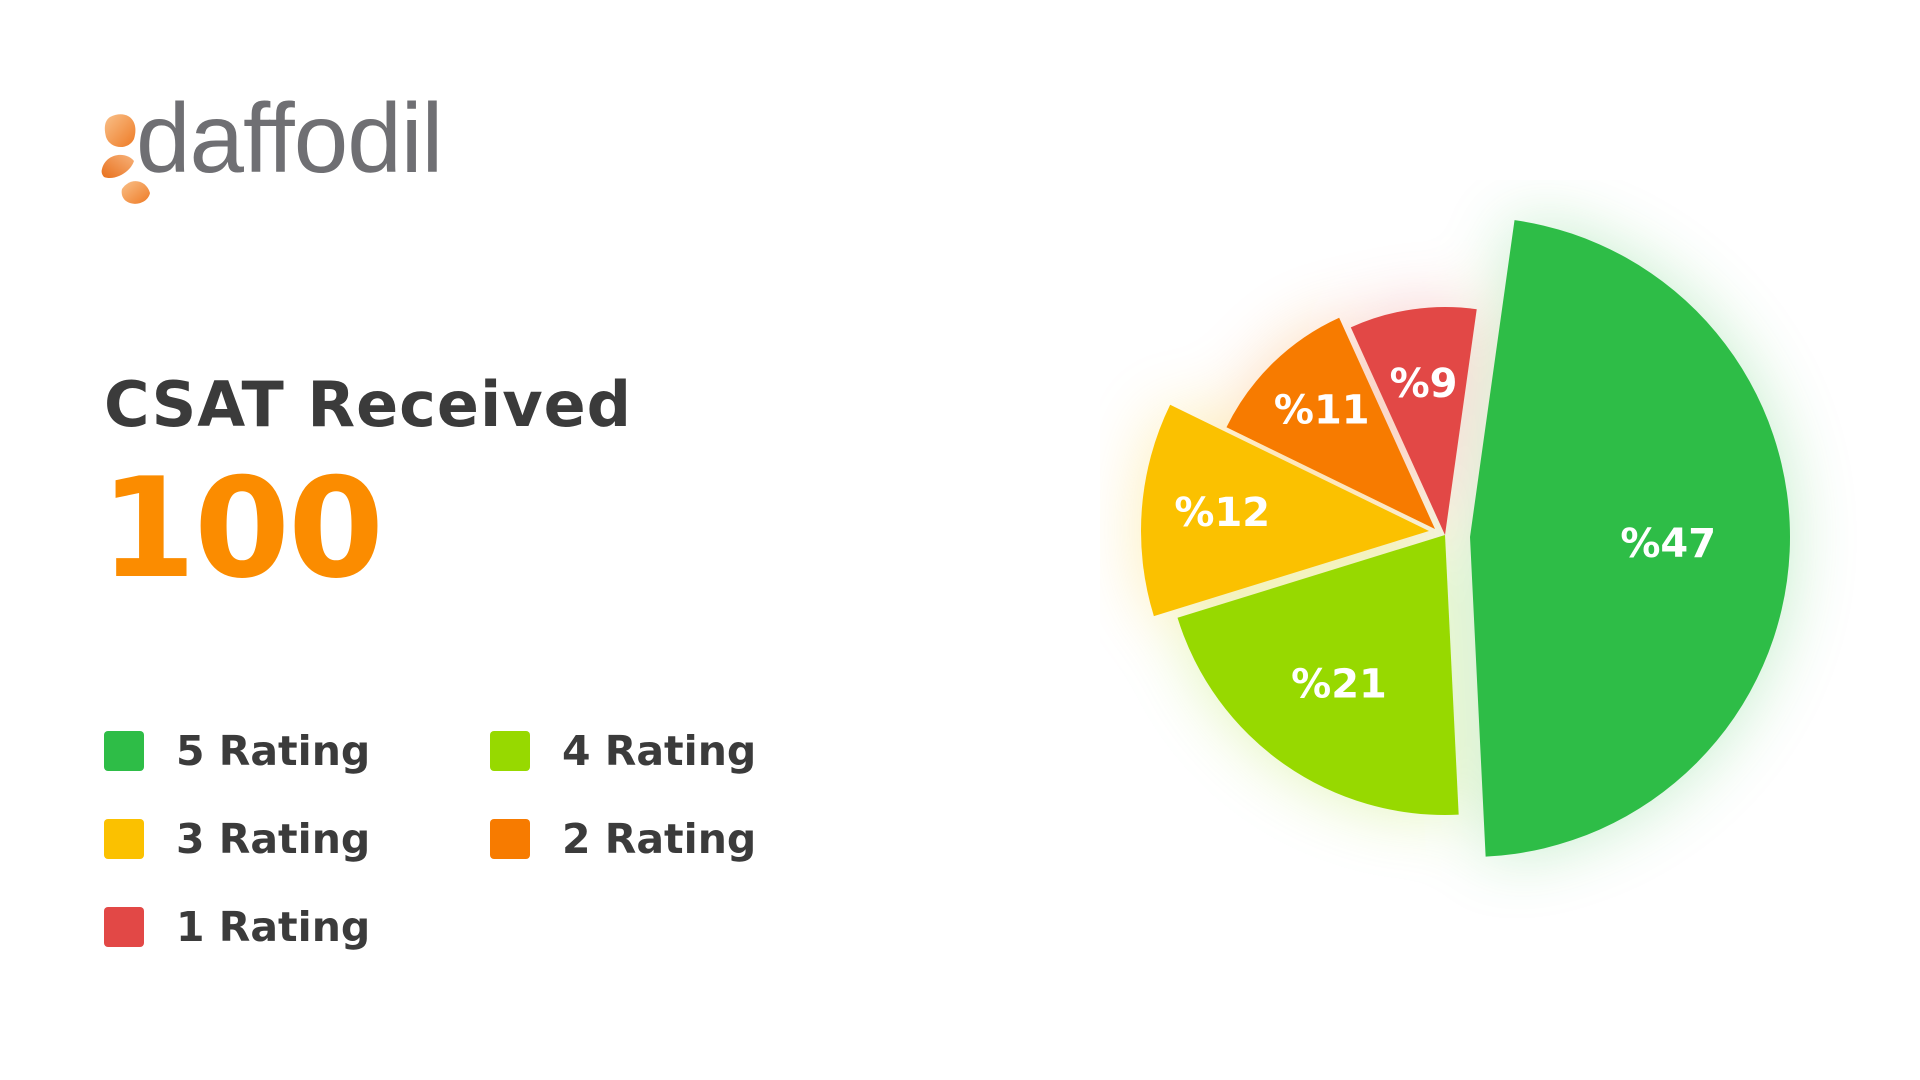 Image resolution: width=1920 pixels, height=1080 pixels. Describe the element at coordinates (1322, 411) in the screenshot. I see `data-label-2-rating: %11` at that location.